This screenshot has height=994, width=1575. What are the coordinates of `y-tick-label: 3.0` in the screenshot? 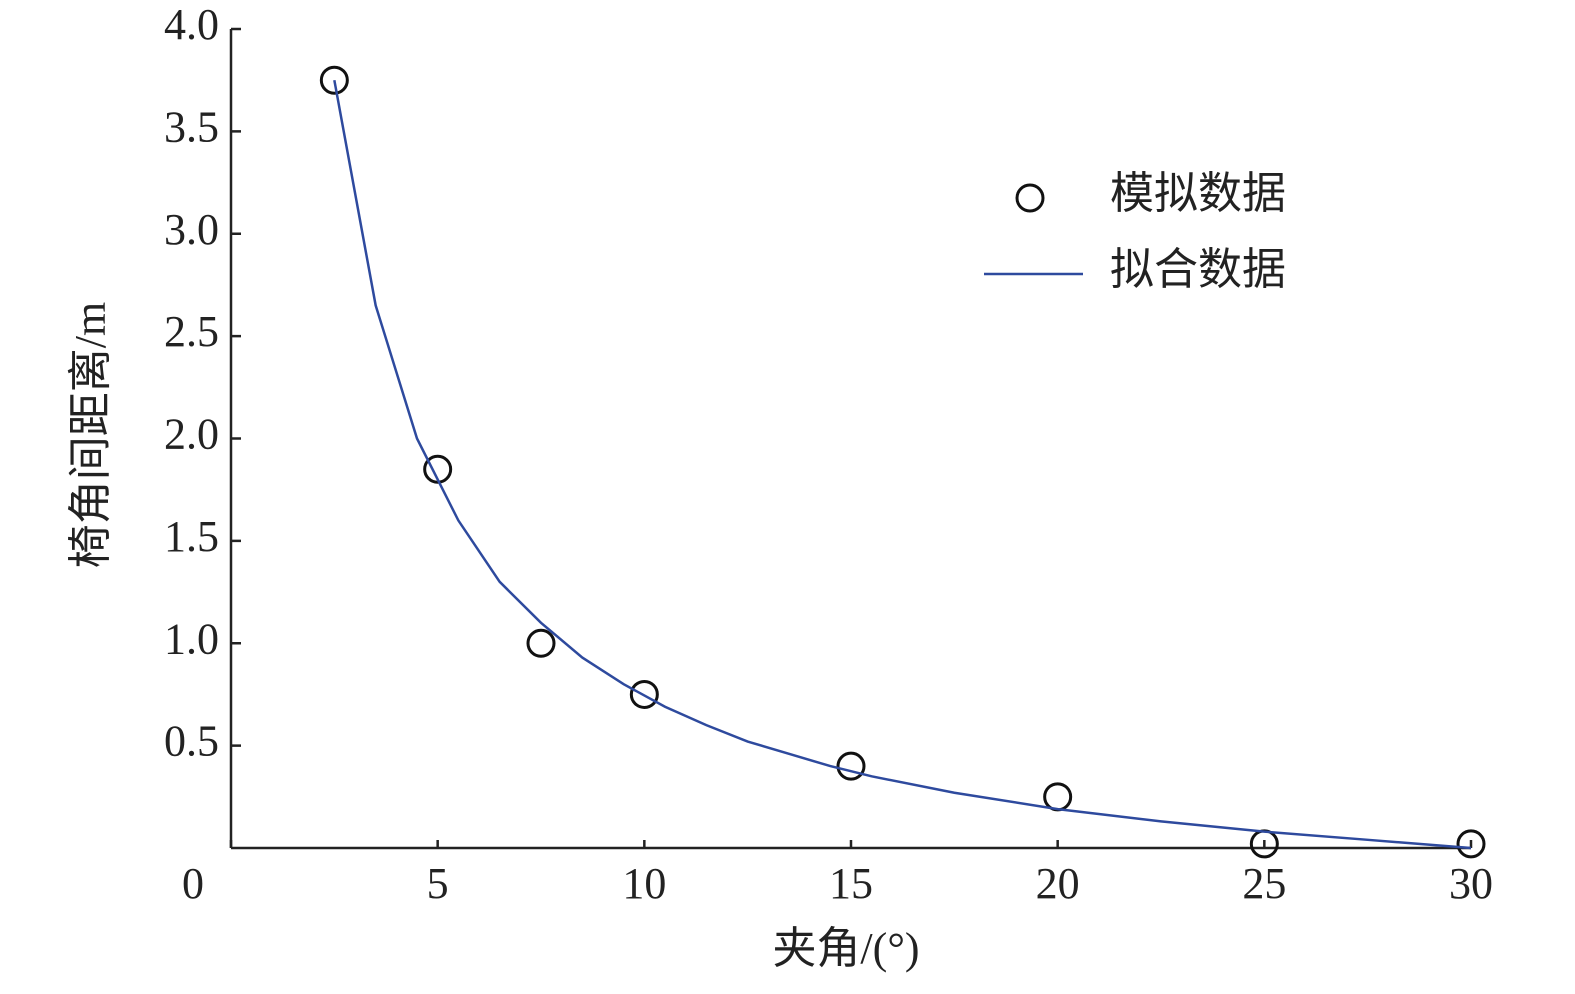 It's located at (191, 229).